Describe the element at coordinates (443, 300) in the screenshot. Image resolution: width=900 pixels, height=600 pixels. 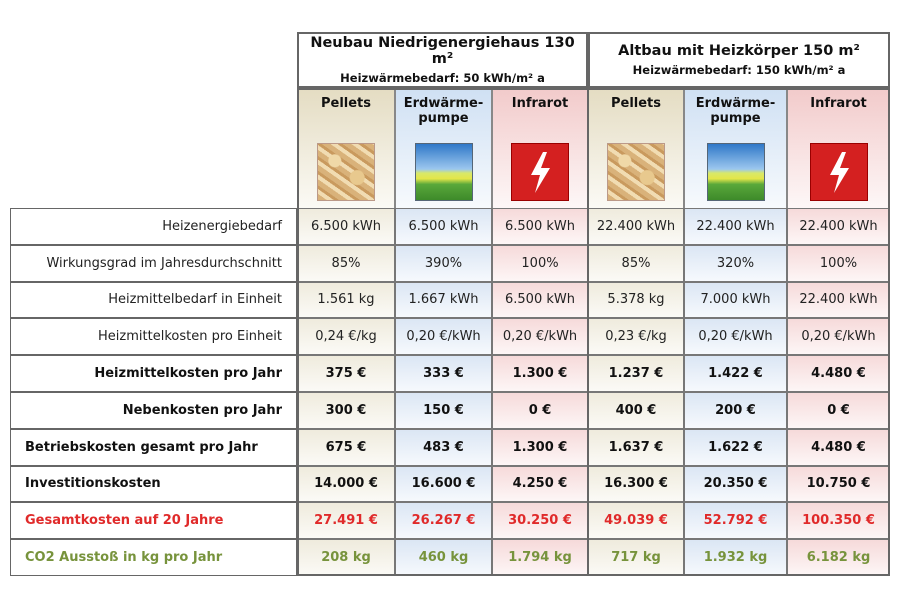
I see `value-cell: 1.667 kWh` at that location.